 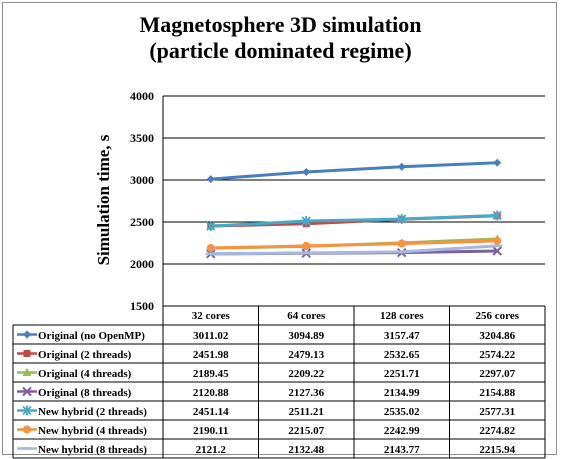 What do you see at coordinates (91, 336) in the screenshot?
I see `legend-series-label: Original (no OpenMP)` at bounding box center [91, 336].